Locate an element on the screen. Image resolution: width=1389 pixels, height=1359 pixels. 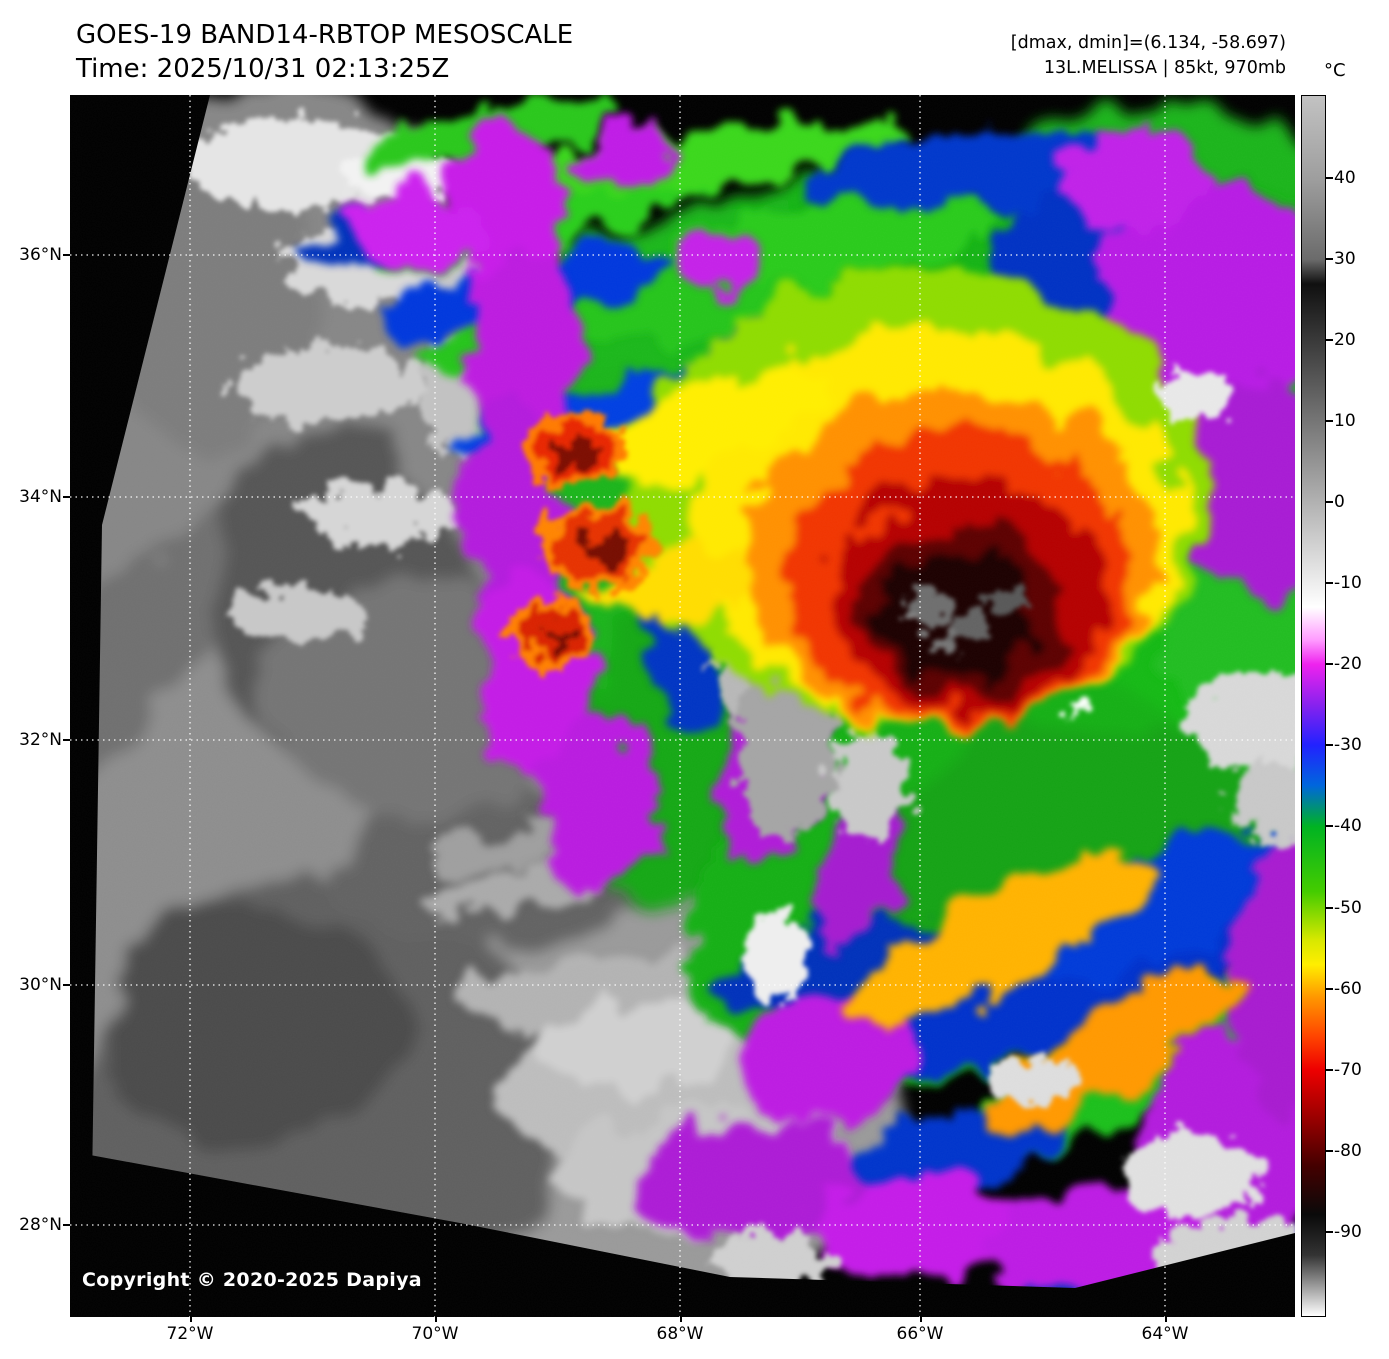
colorbar-tick: -70 is located at coordinates (1356, 1070).